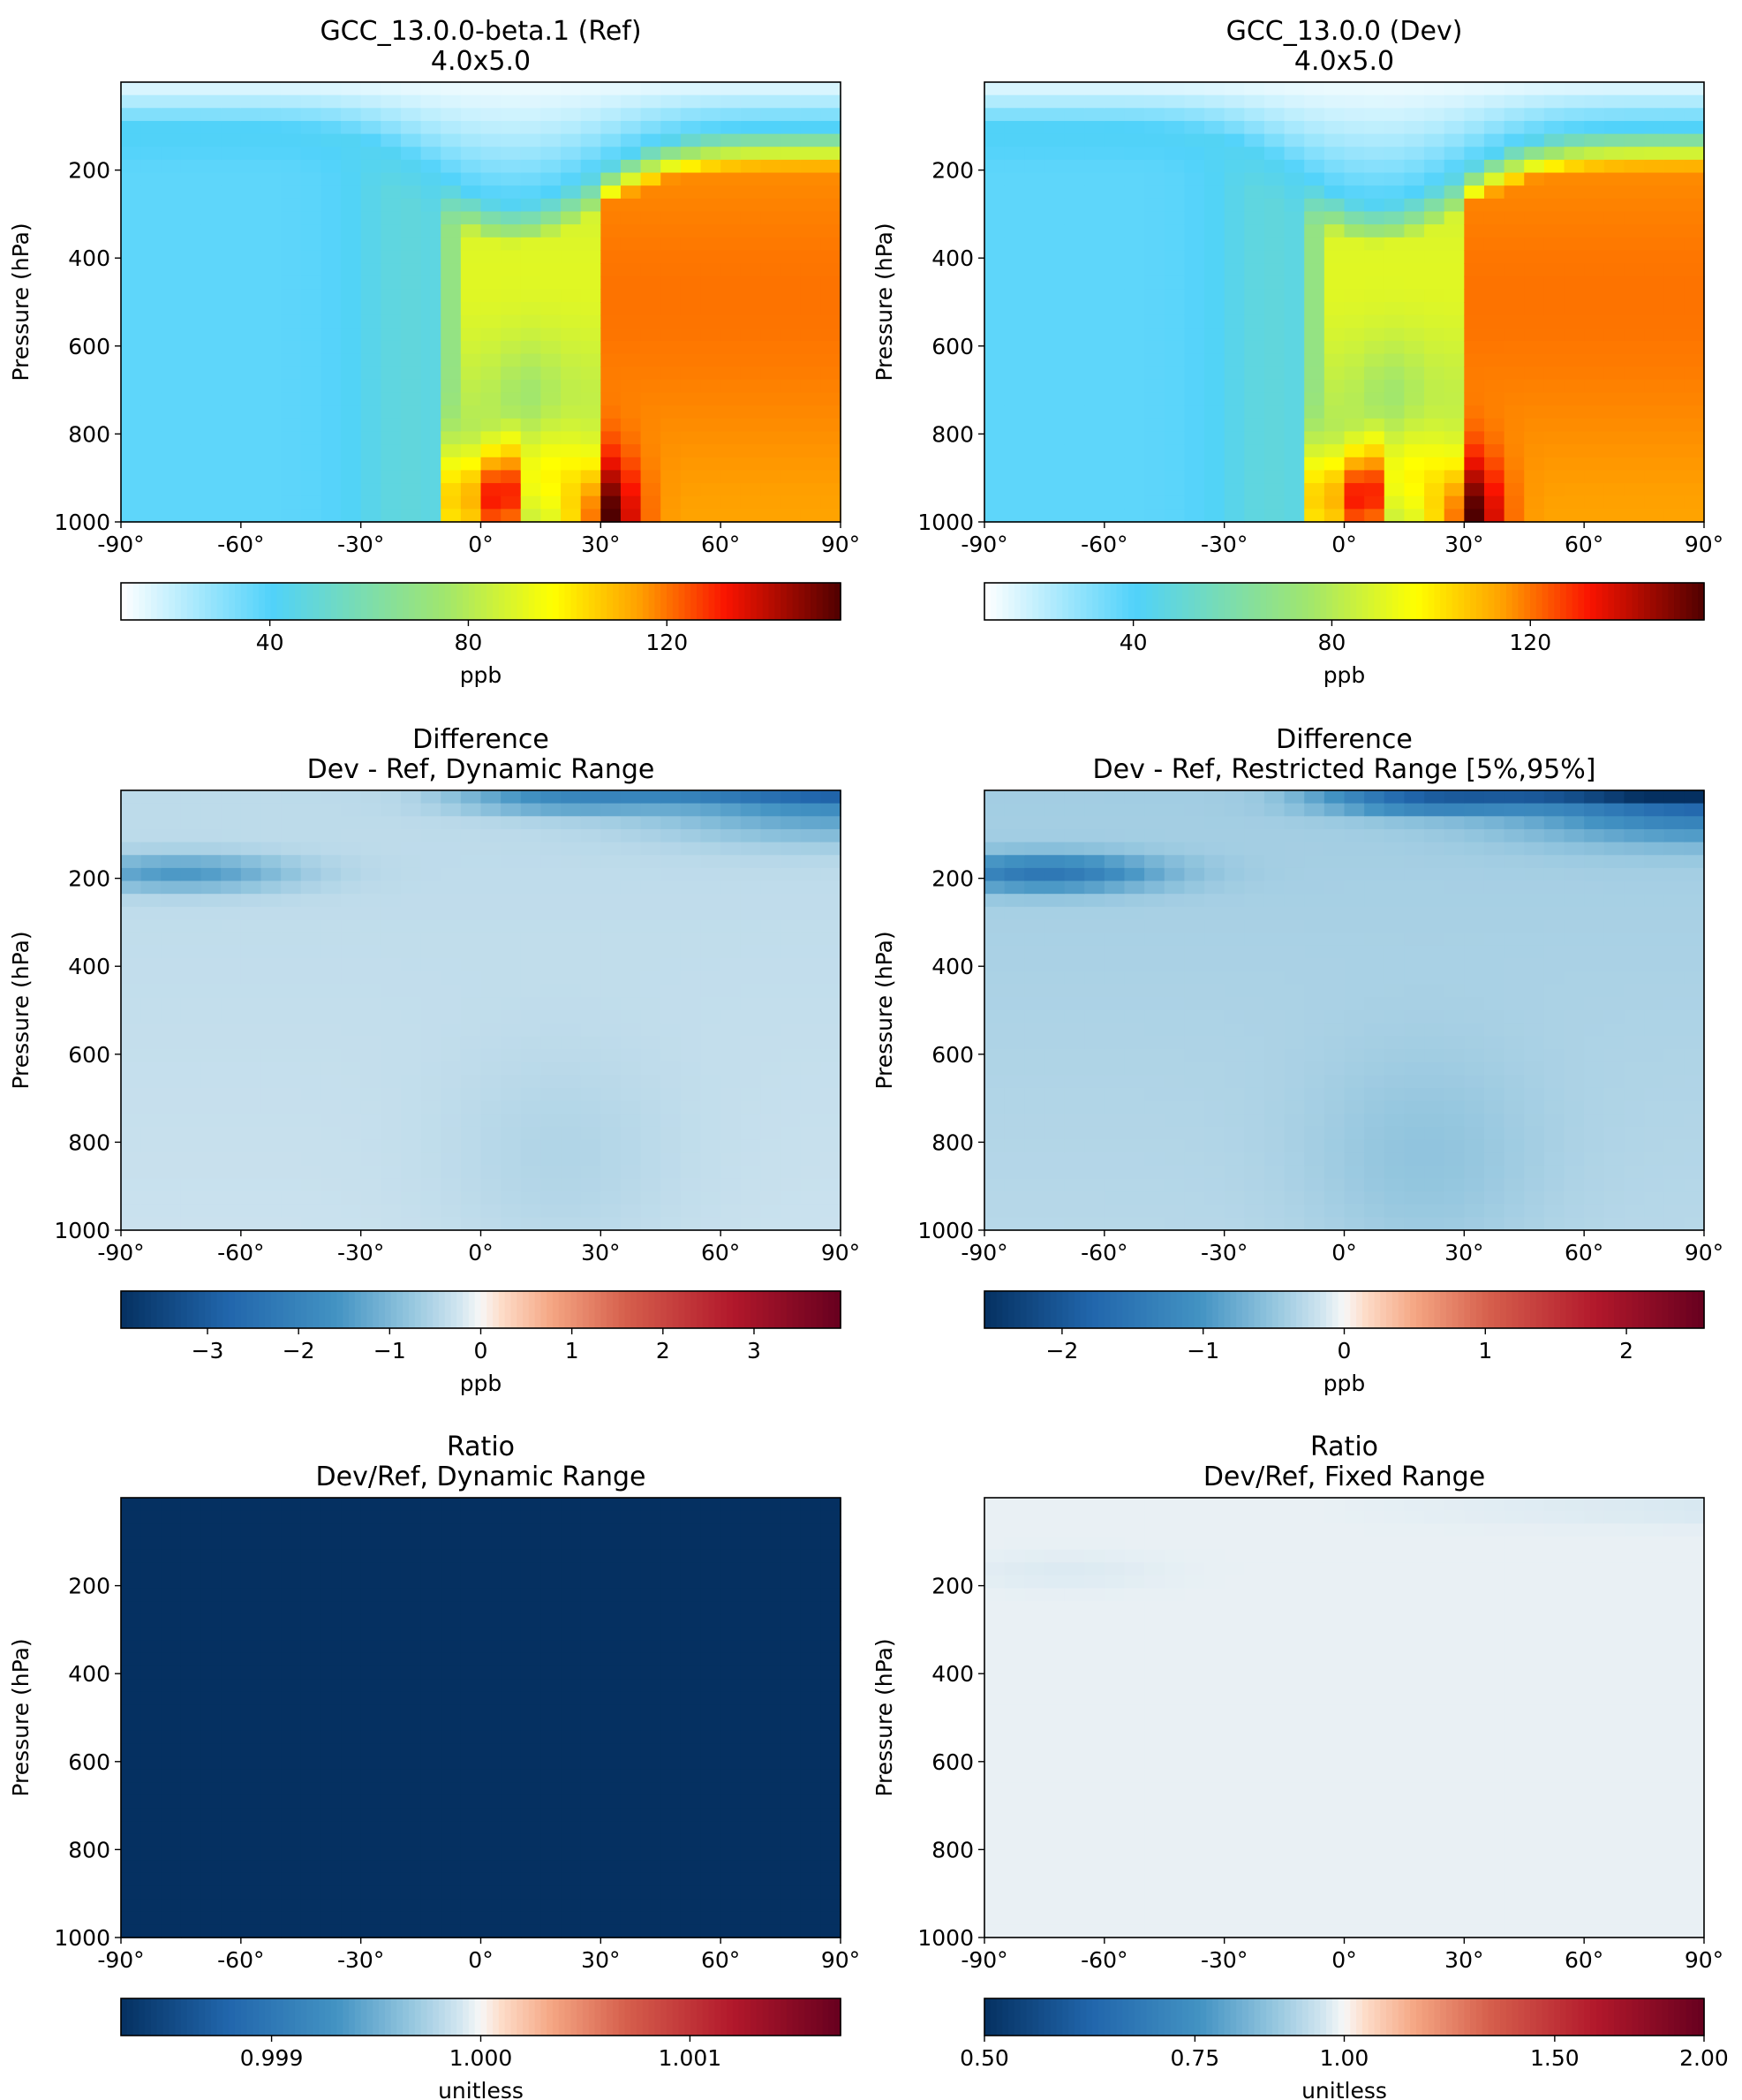  I want to click on diff_dynamic-y-tick-label: 600, so click(89, 1055).